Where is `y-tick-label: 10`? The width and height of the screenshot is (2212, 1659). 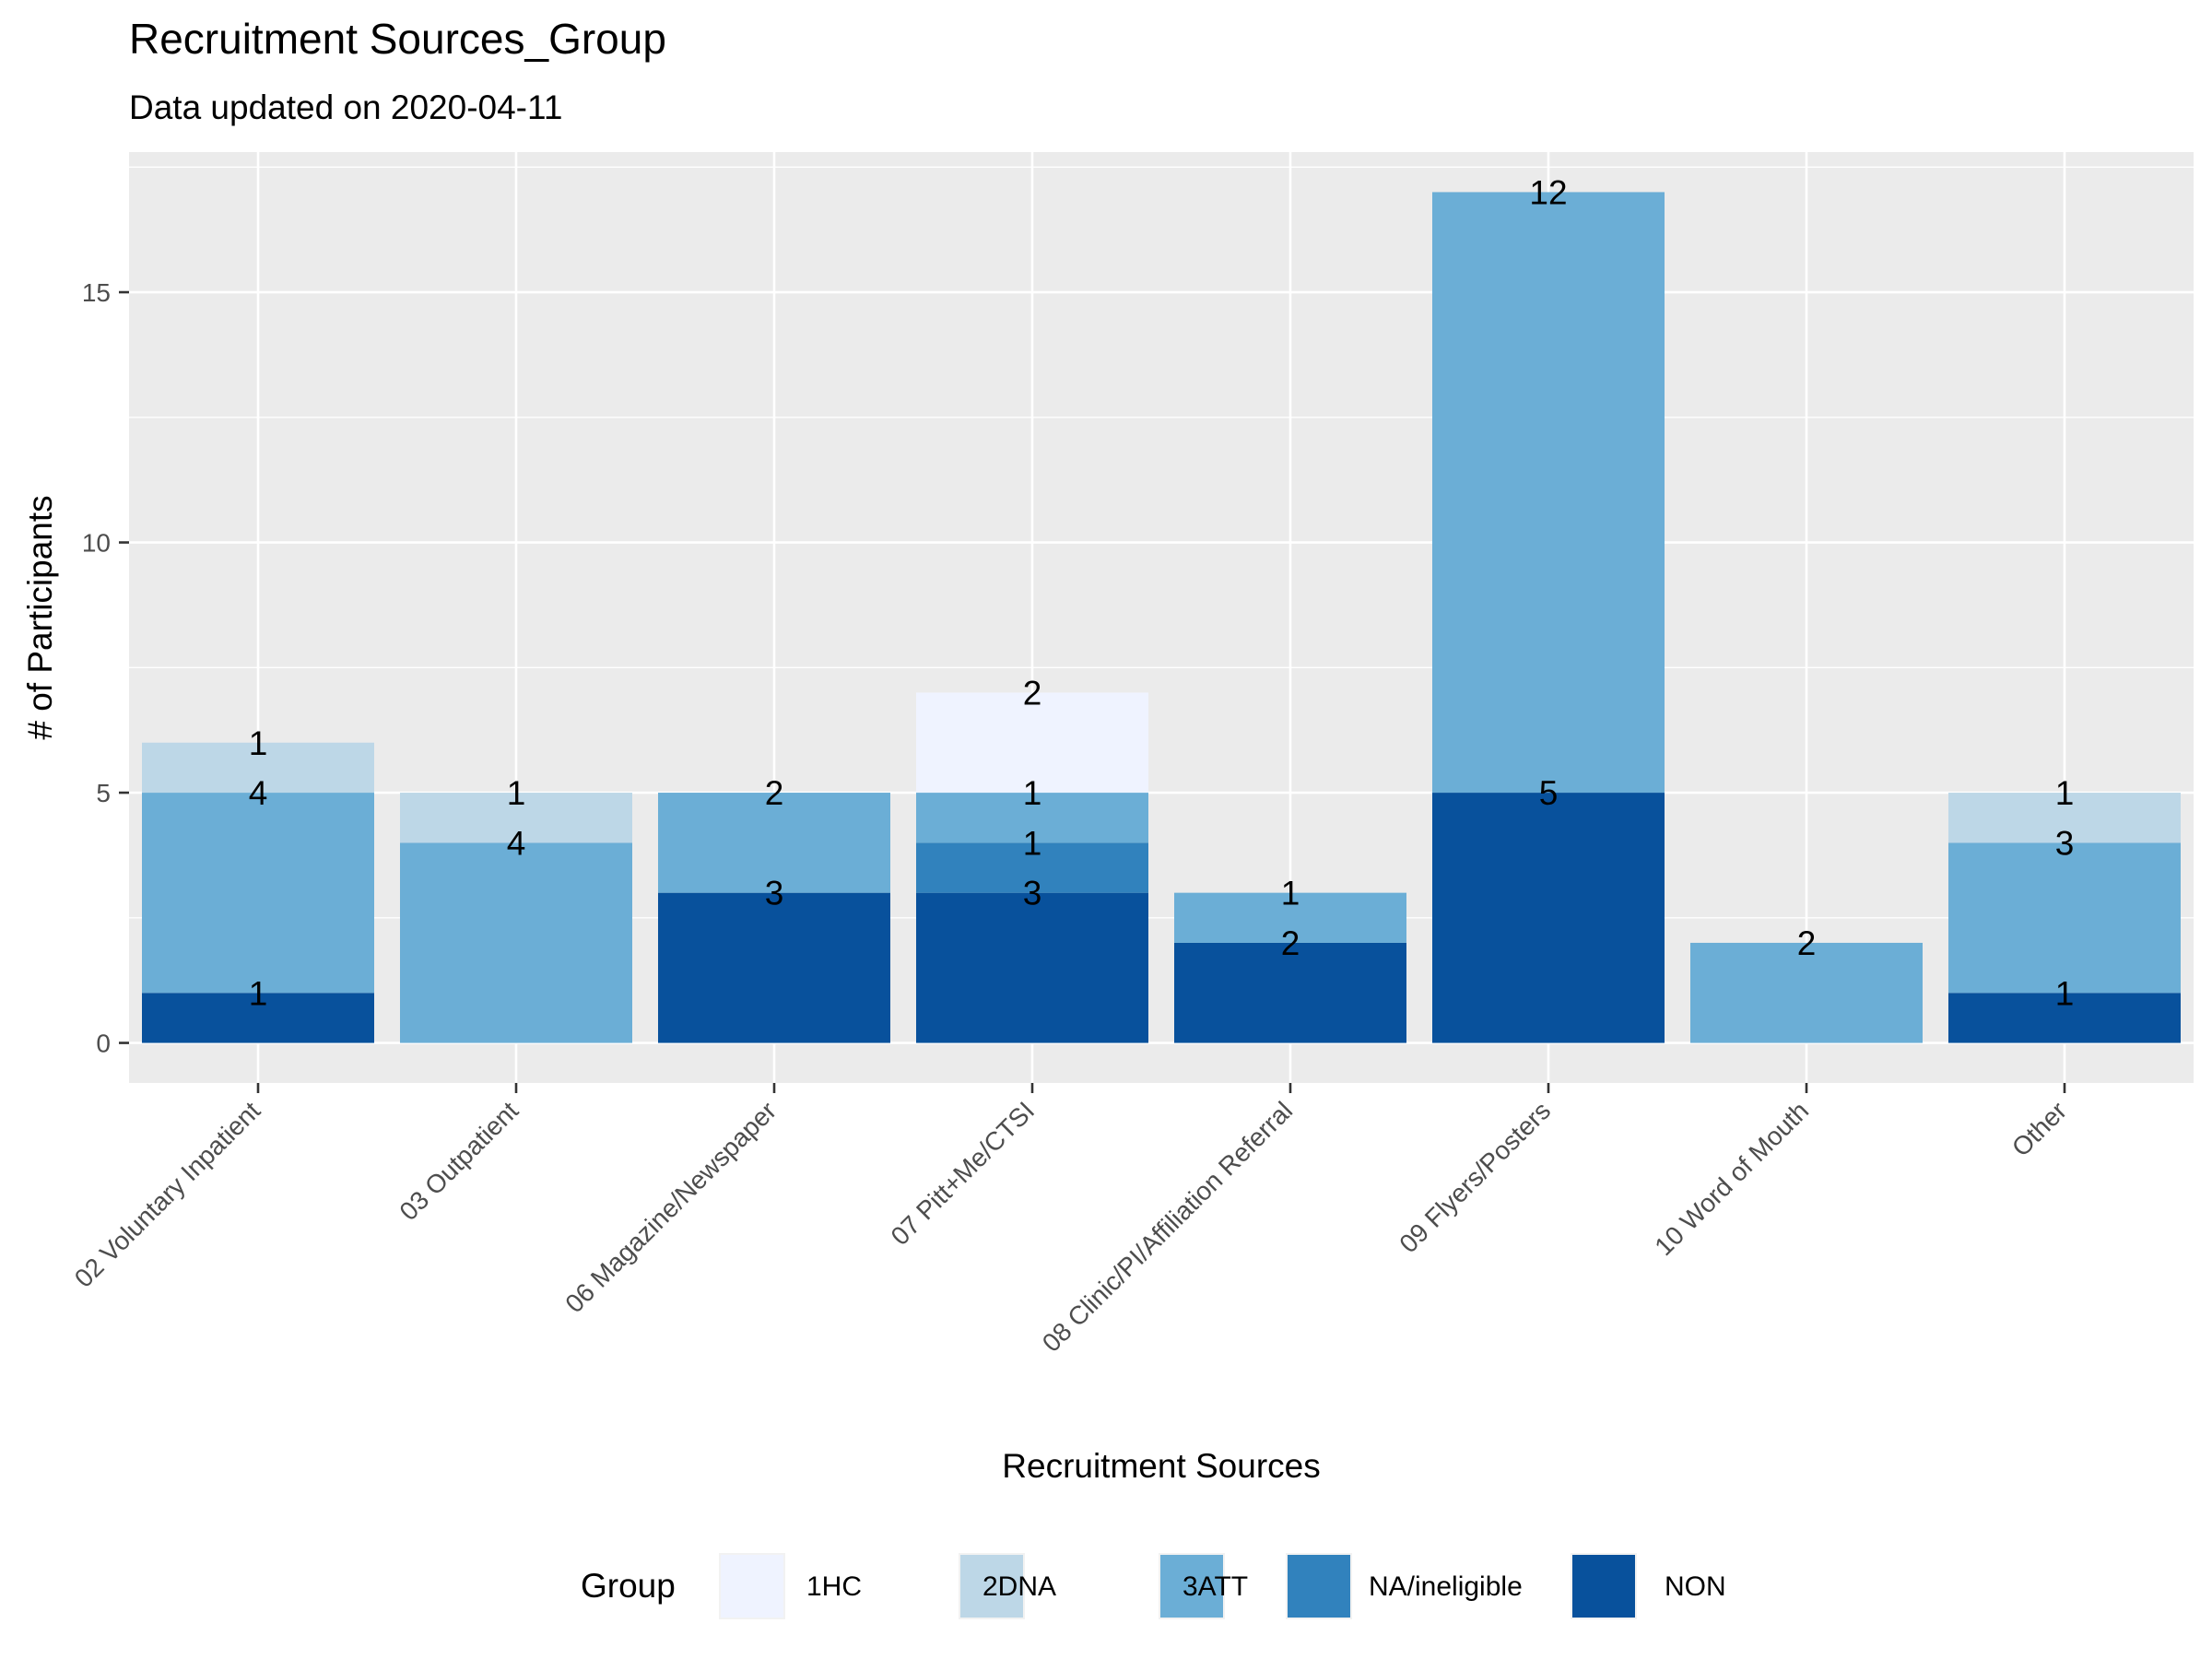
y-tick-label: 10 is located at coordinates (96, 543).